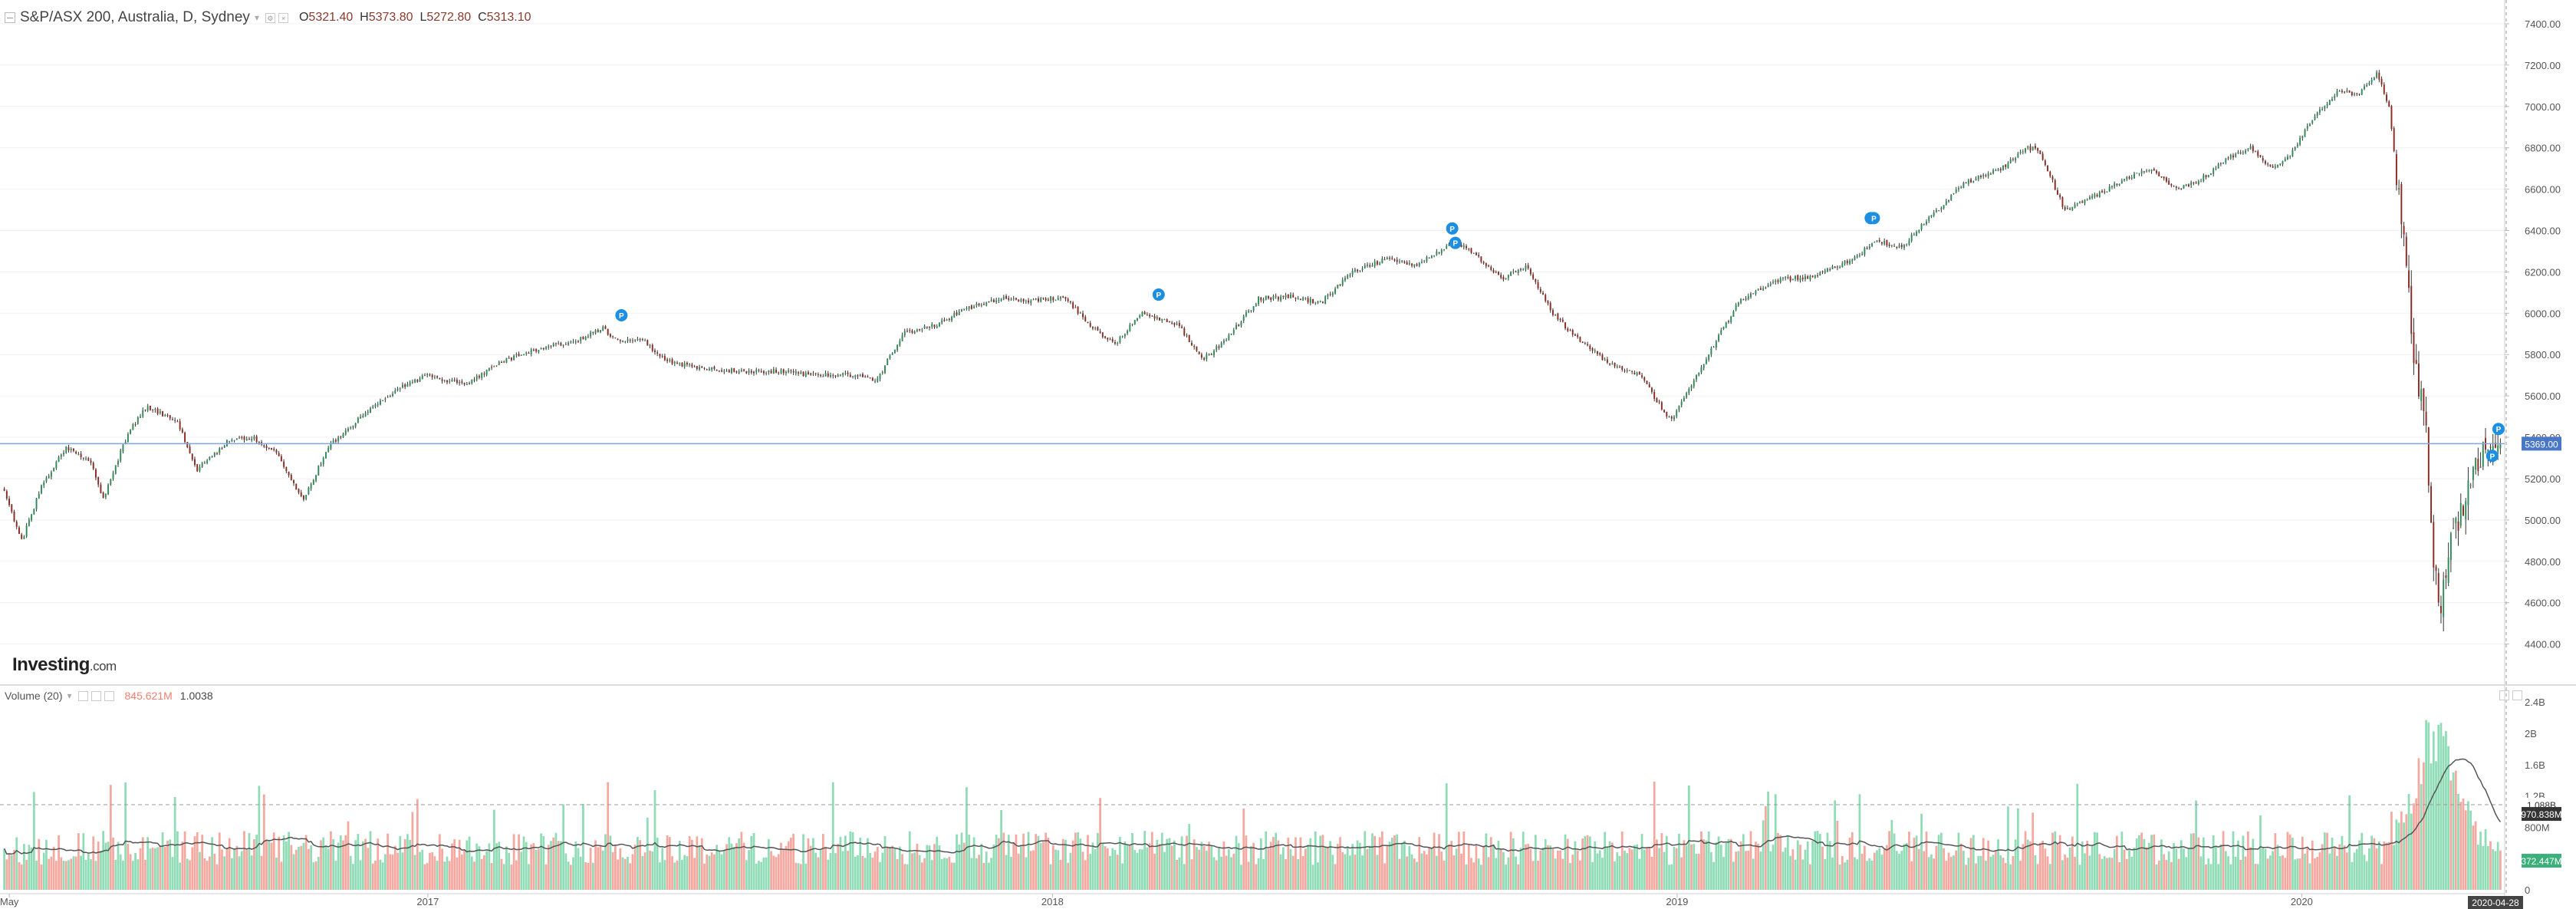 The image size is (2576, 909). What do you see at coordinates (95, 695) in the screenshot?
I see `settings-icon` at bounding box center [95, 695].